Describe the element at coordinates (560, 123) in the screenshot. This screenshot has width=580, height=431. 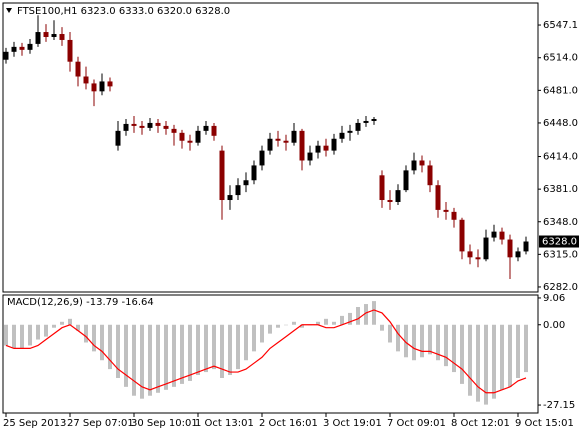
I see `y-tick-label: 6448.0` at that location.